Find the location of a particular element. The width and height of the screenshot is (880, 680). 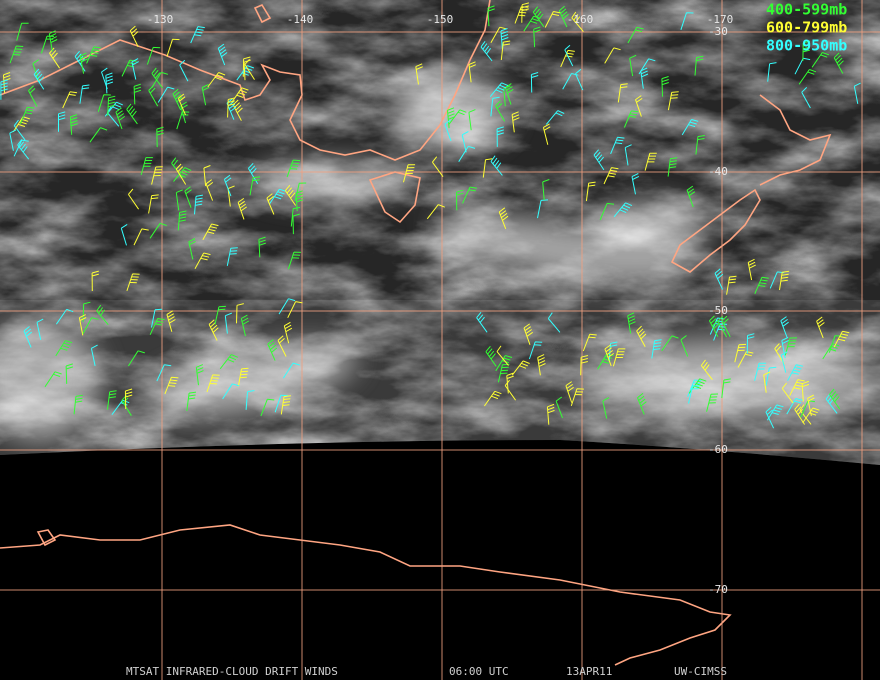

footer-time: 06:00 UTC is located at coordinates (479, 671).